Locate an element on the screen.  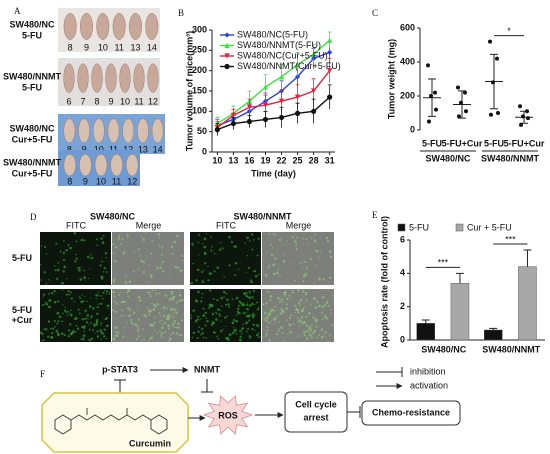
row-label: 5-FU is located at coordinates (32, 87).